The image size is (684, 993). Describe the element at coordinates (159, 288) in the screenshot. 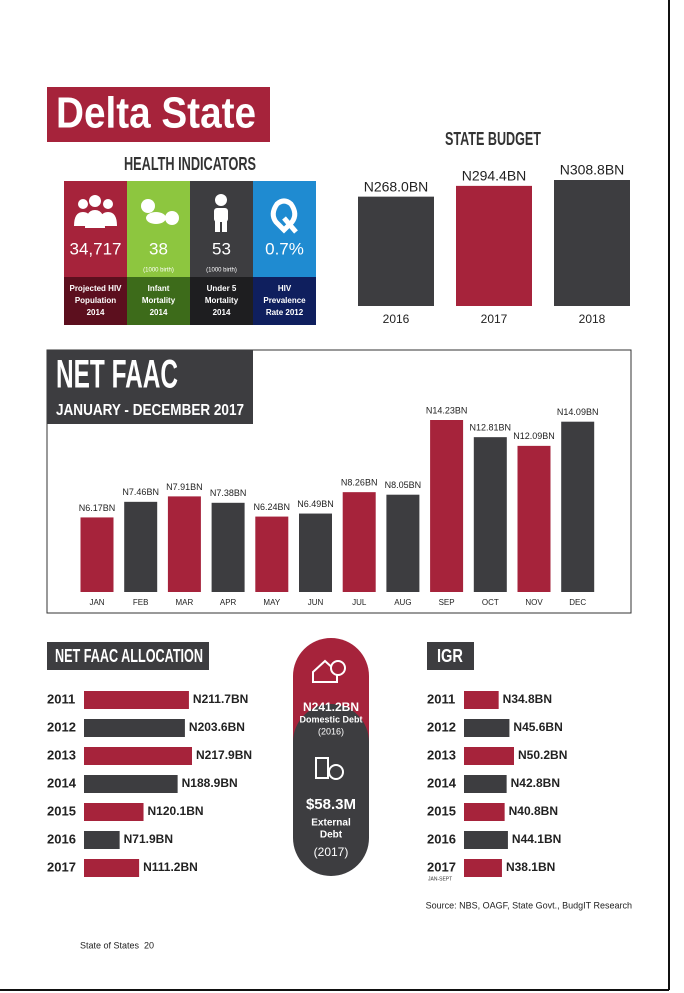

I see `indicator-label: Infant` at that location.